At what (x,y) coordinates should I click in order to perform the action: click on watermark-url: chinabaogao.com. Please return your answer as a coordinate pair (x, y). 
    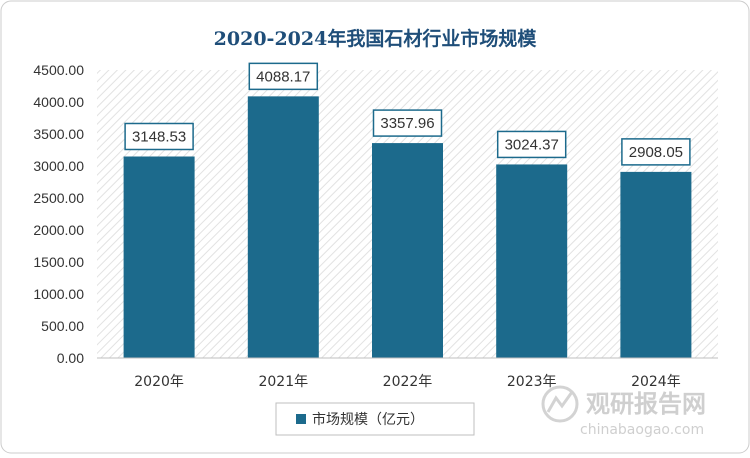
    Looking at the image, I should click on (642, 430).